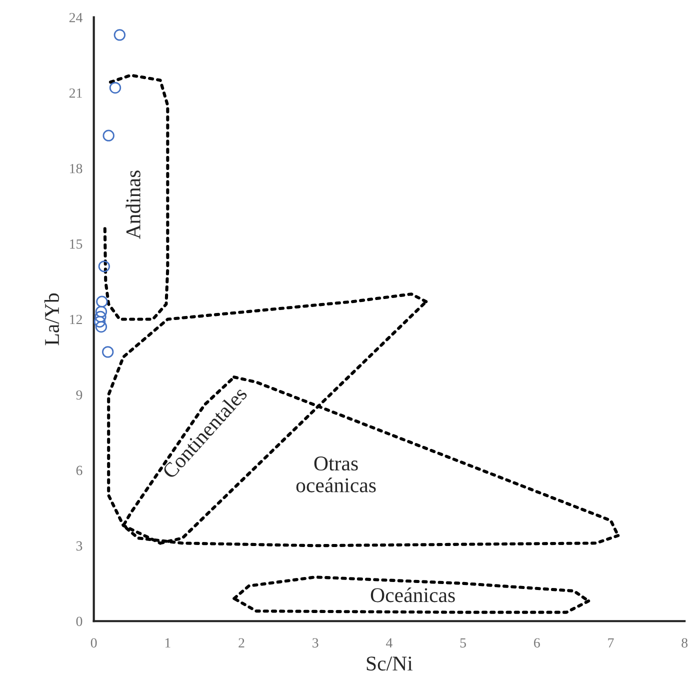 The height and width of the screenshot is (694, 695). What do you see at coordinates (315, 643) in the screenshot?
I see `x-tick-label: 3` at bounding box center [315, 643].